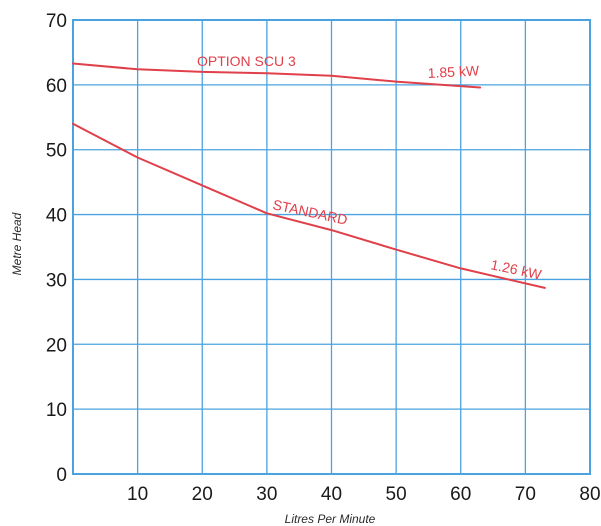 Image resolution: width=601 pixels, height=526 pixels. I want to click on x-tick-label: 70, so click(525, 494).